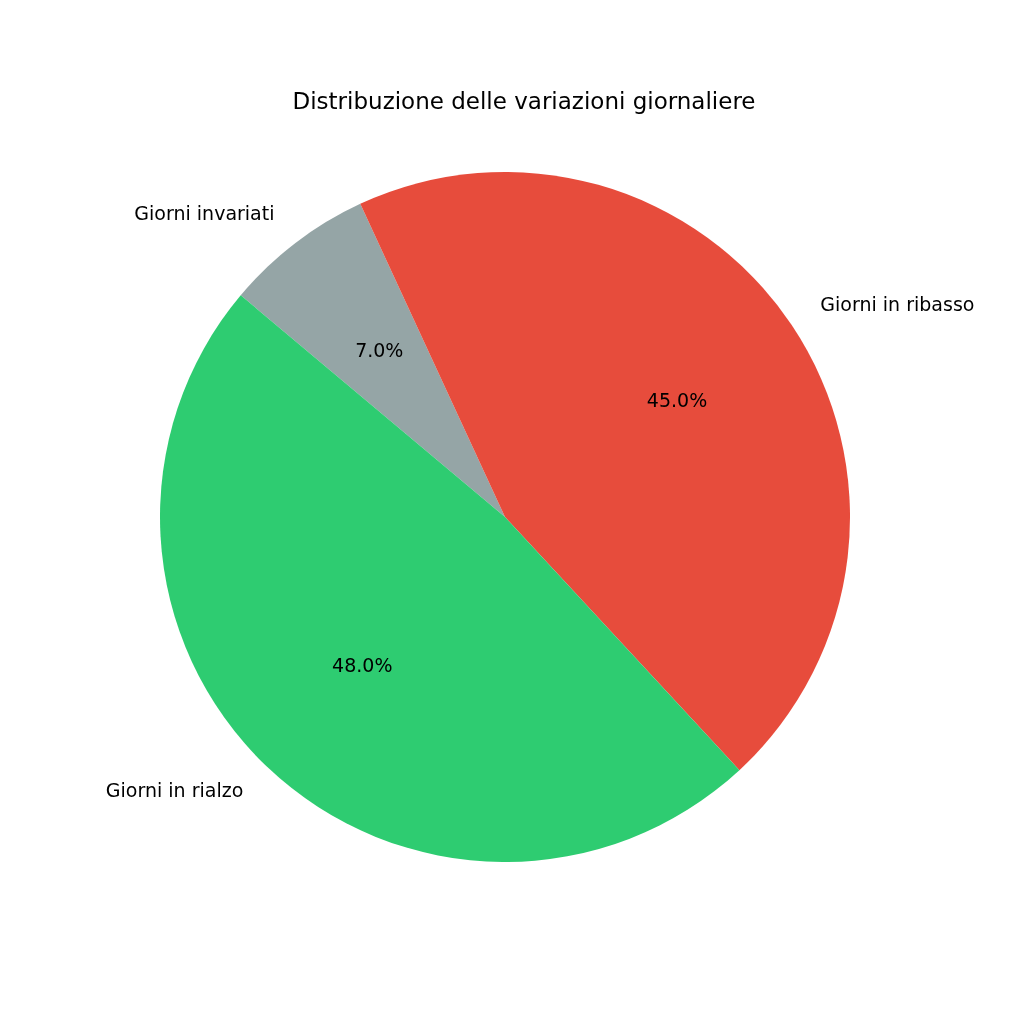 Image resolution: width=1024 pixels, height=1024 pixels. What do you see at coordinates (204, 213) in the screenshot?
I see `slice-label: Giorni invariati` at bounding box center [204, 213].